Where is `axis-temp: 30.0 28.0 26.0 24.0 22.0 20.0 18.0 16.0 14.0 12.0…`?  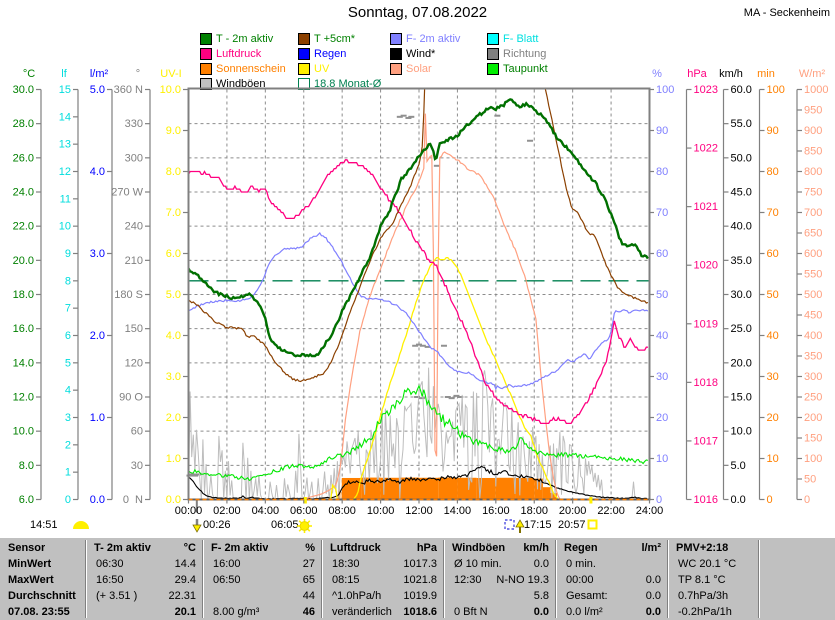 axis-temp: 30.0 28.0 26.0 24.0 22.0 20.0 18.0 16.0 14.0 12.0… is located at coordinates (27, 287).